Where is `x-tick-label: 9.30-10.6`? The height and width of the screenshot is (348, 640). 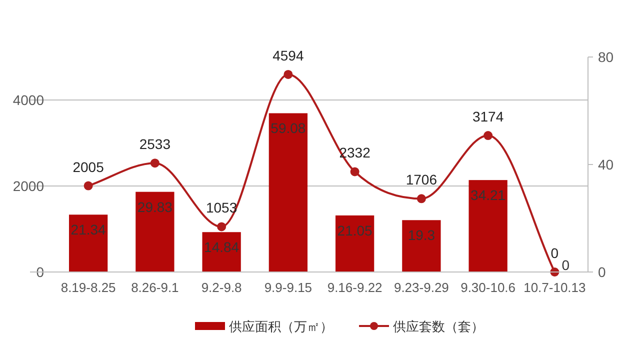 x-tick-label: 9.30-10.6 is located at coordinates (488, 287).